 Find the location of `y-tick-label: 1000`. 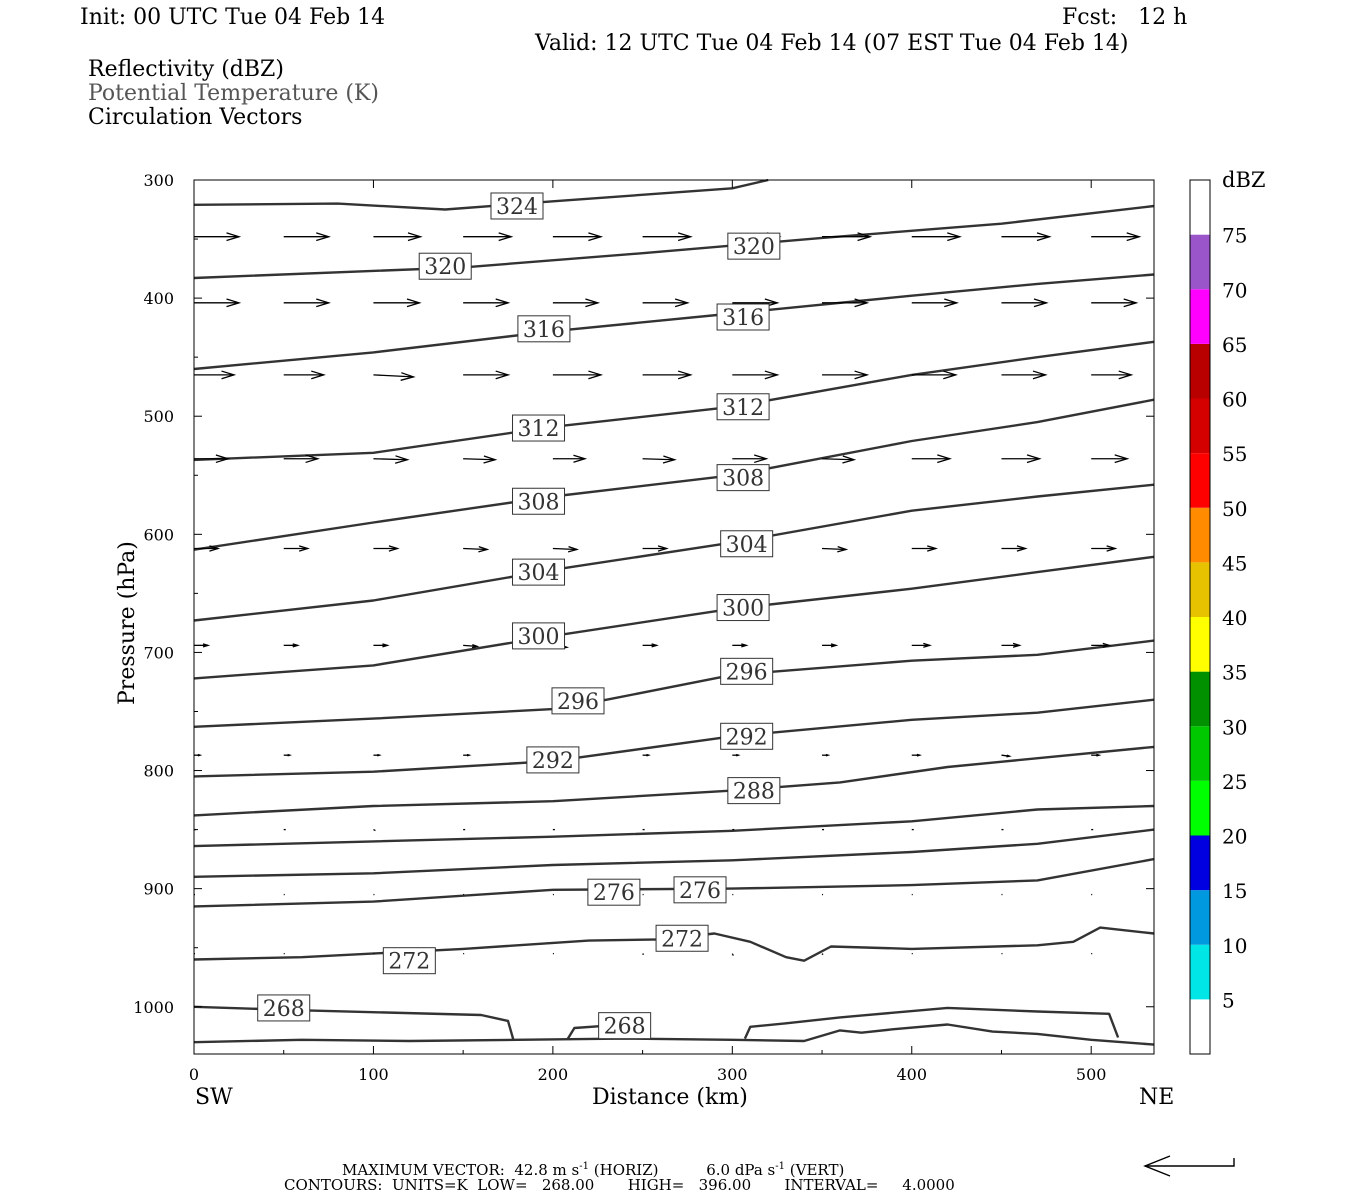

y-tick-label: 1000 is located at coordinates (153, 1007).